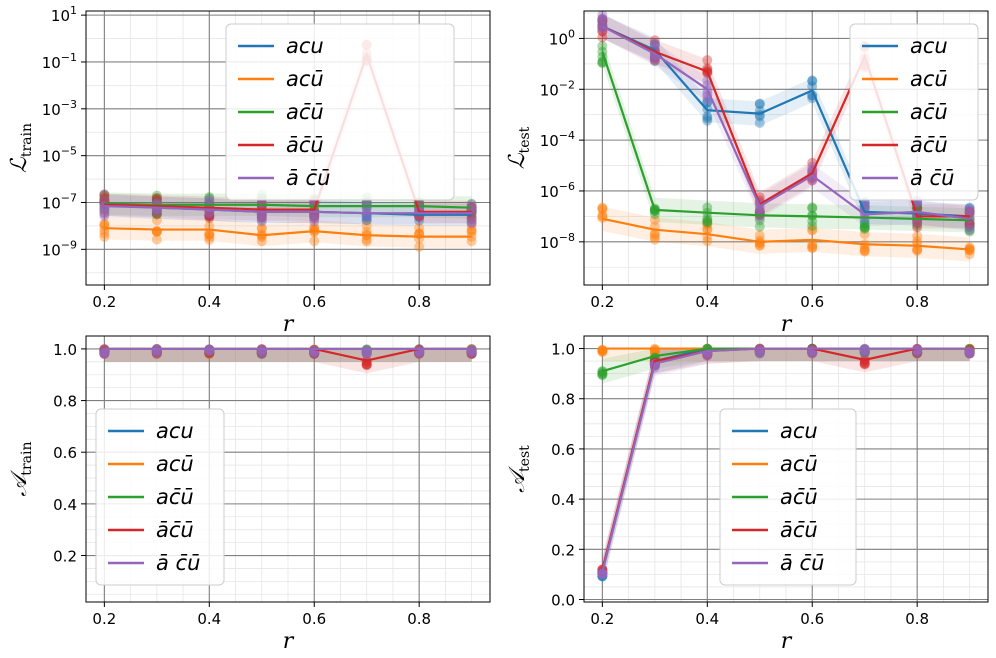  I want to click on legend-label-2: ac̄ū, so click(175, 497).